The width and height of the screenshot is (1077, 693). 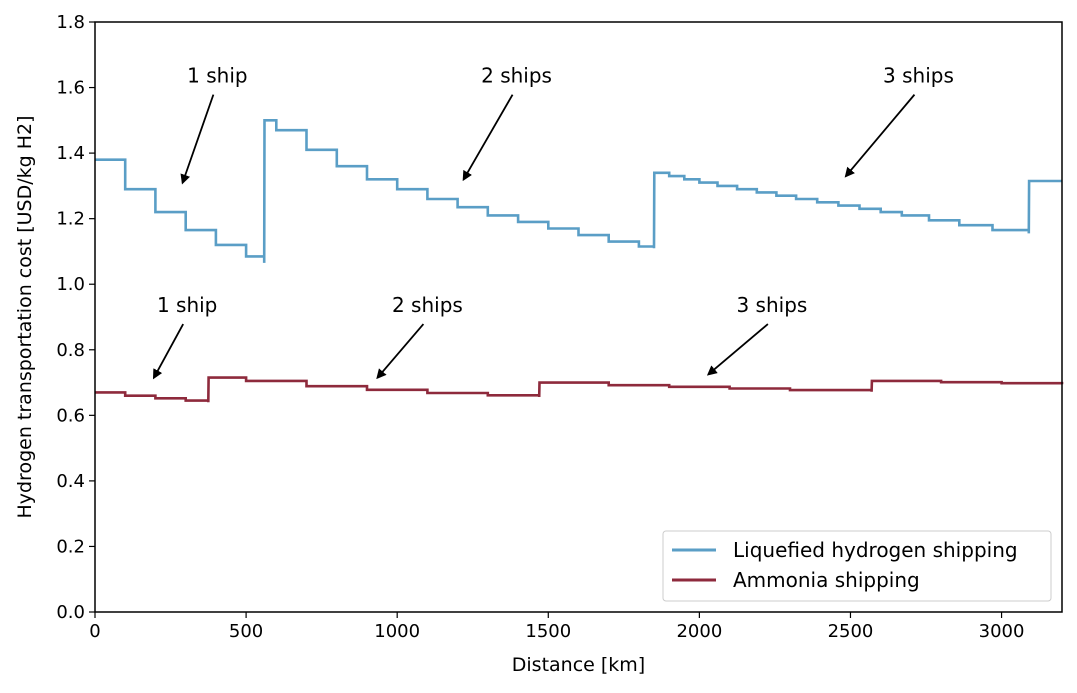 I want to click on y-tick-label-1.6: 1.6, so click(x=70, y=88).